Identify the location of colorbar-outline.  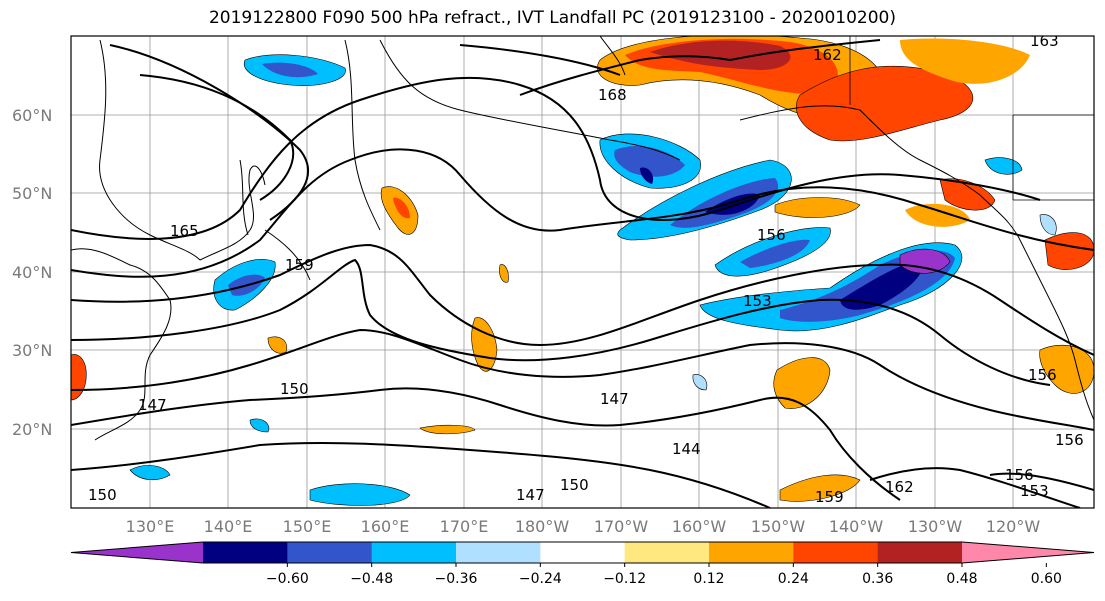
(582, 552).